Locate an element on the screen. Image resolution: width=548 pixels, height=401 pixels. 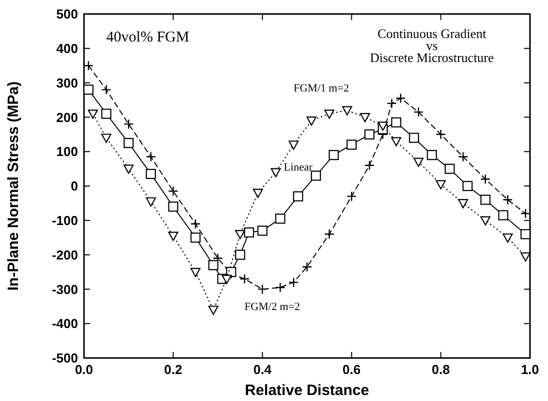
y-tick-label: -400 is located at coordinates (65, 324).